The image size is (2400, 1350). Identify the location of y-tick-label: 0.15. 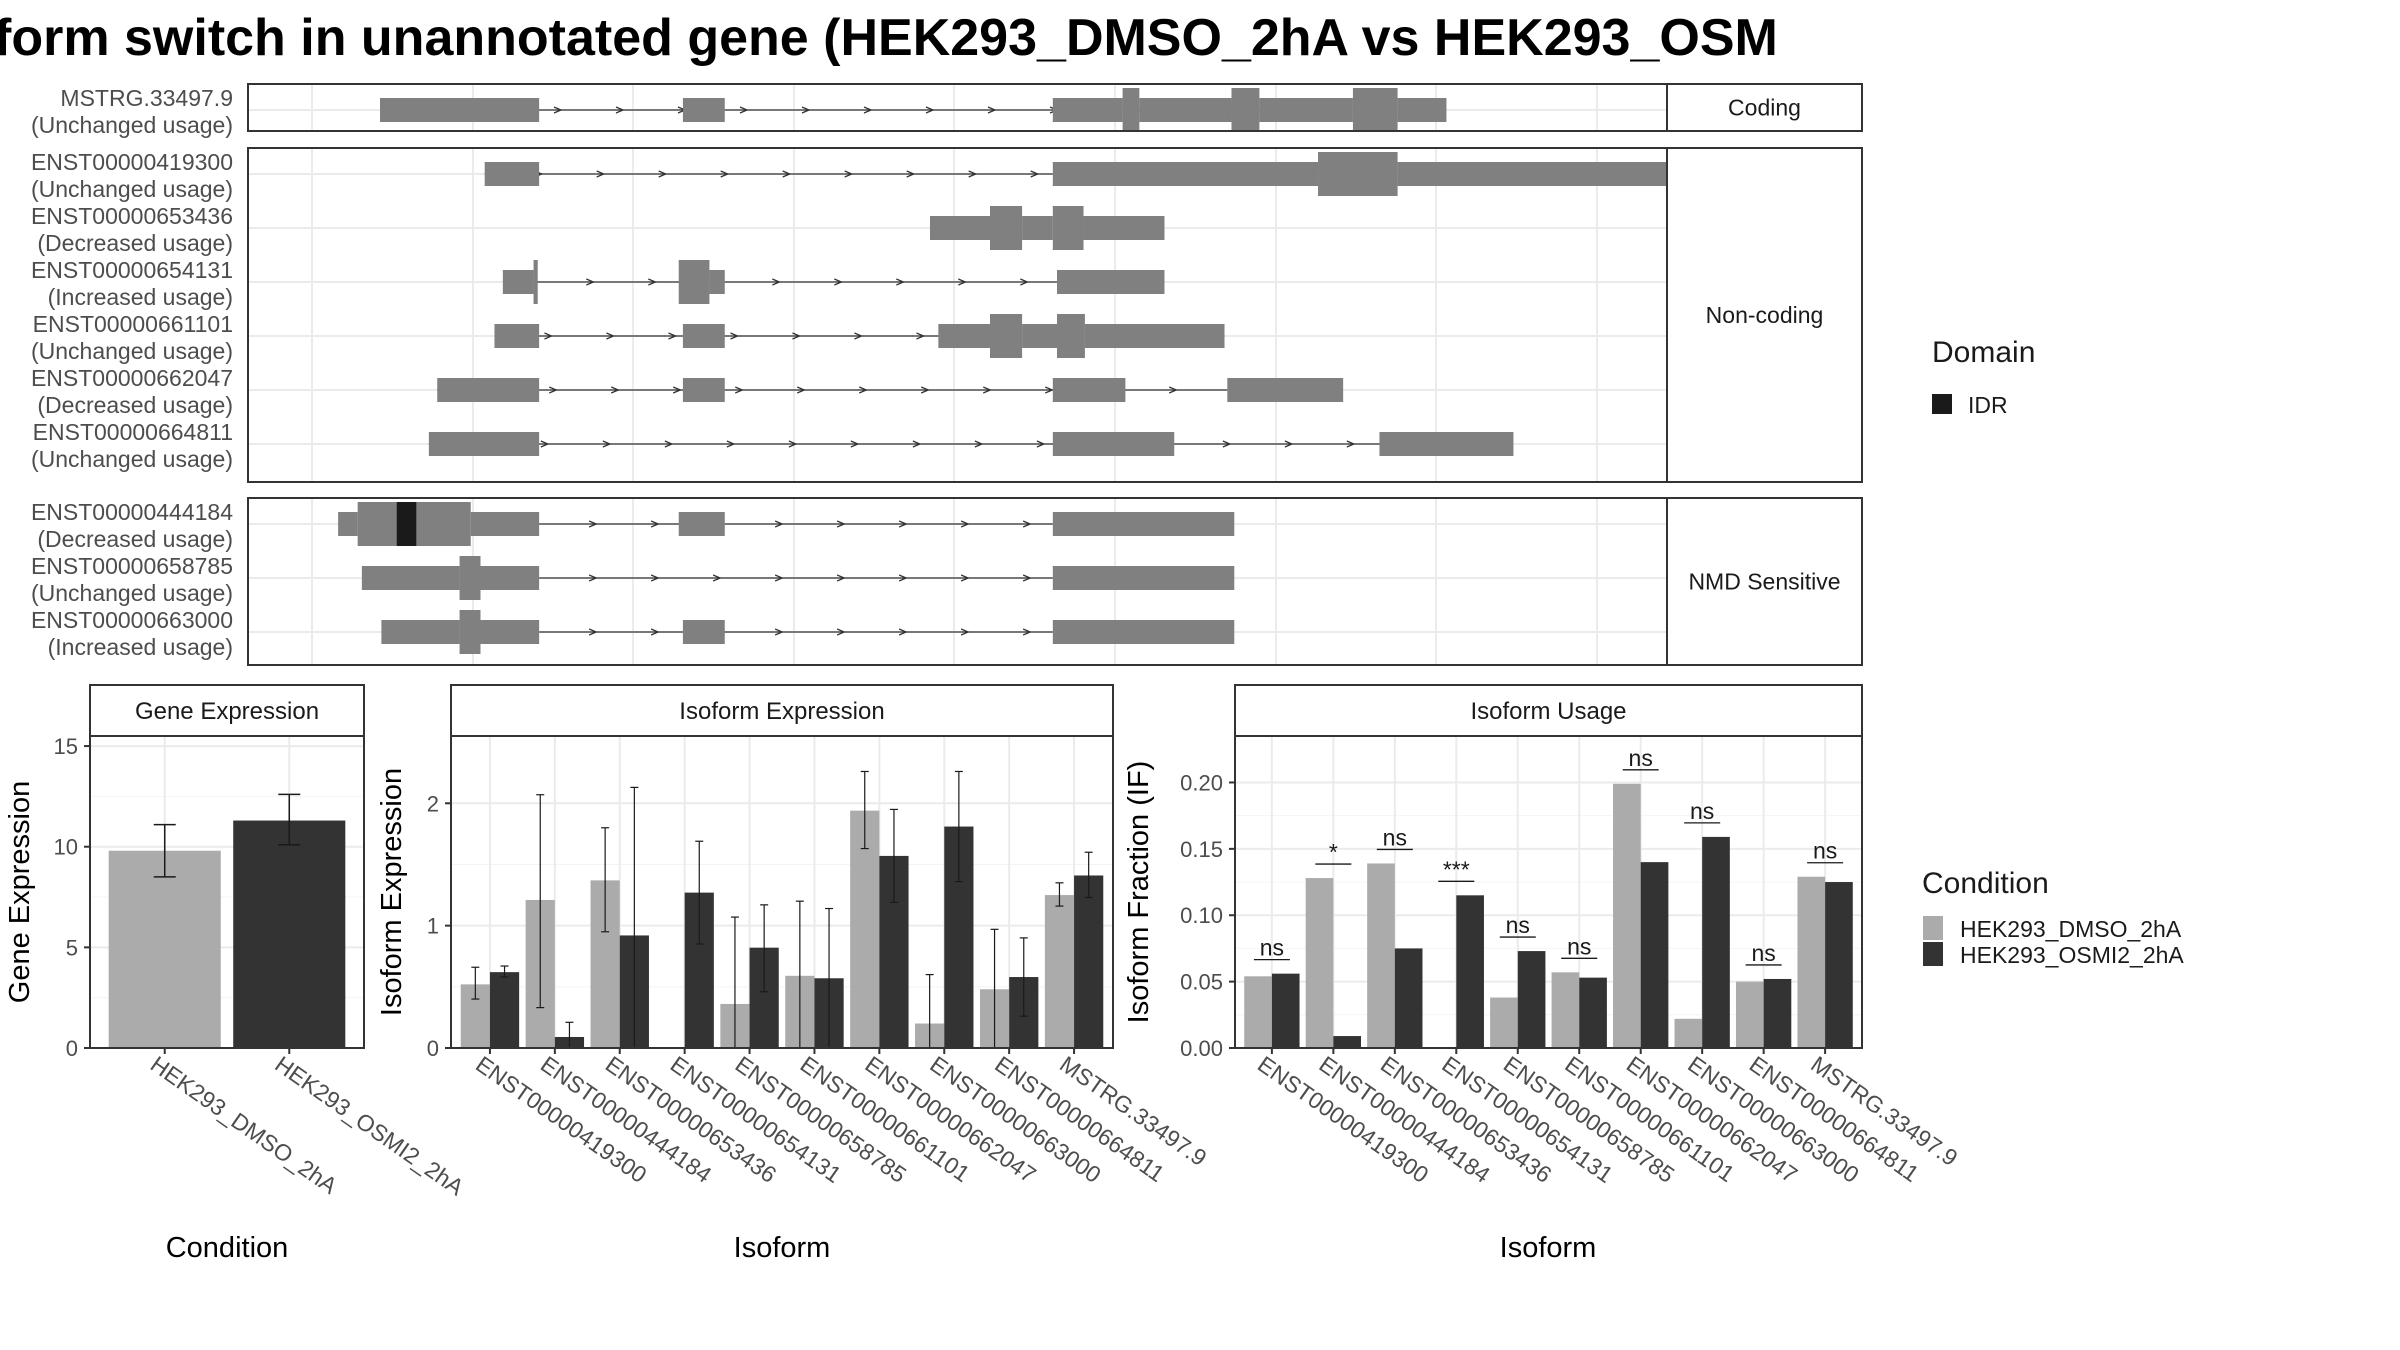
(1201, 849).